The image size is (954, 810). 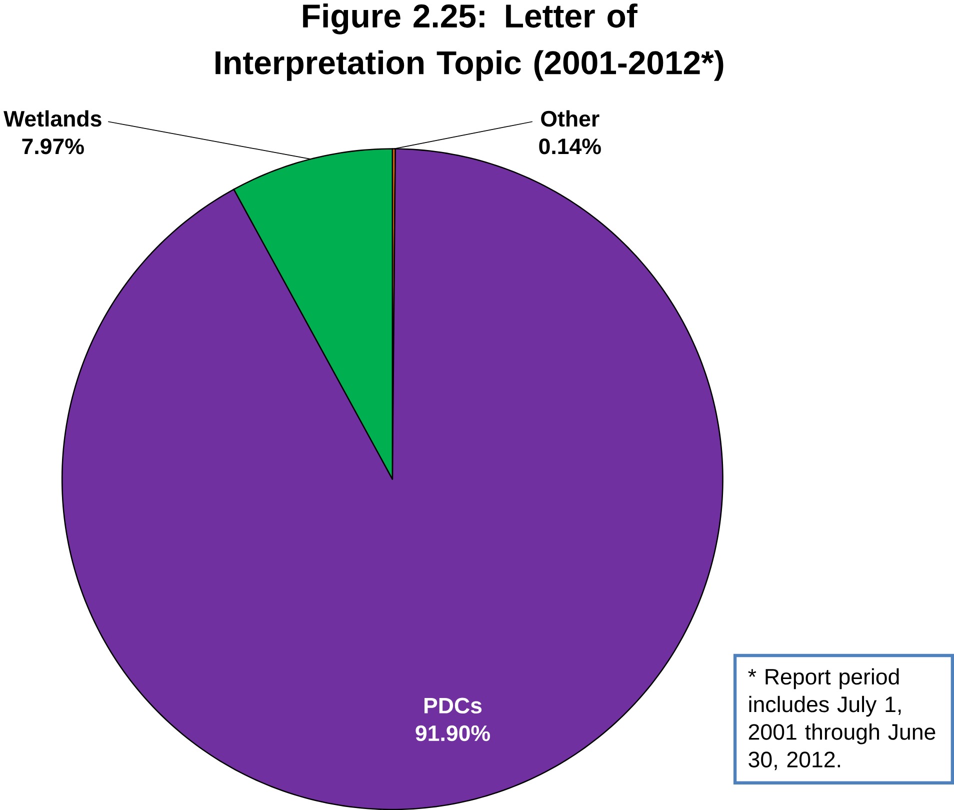 I want to click on slice-label: Wetlands, so click(x=53, y=118).